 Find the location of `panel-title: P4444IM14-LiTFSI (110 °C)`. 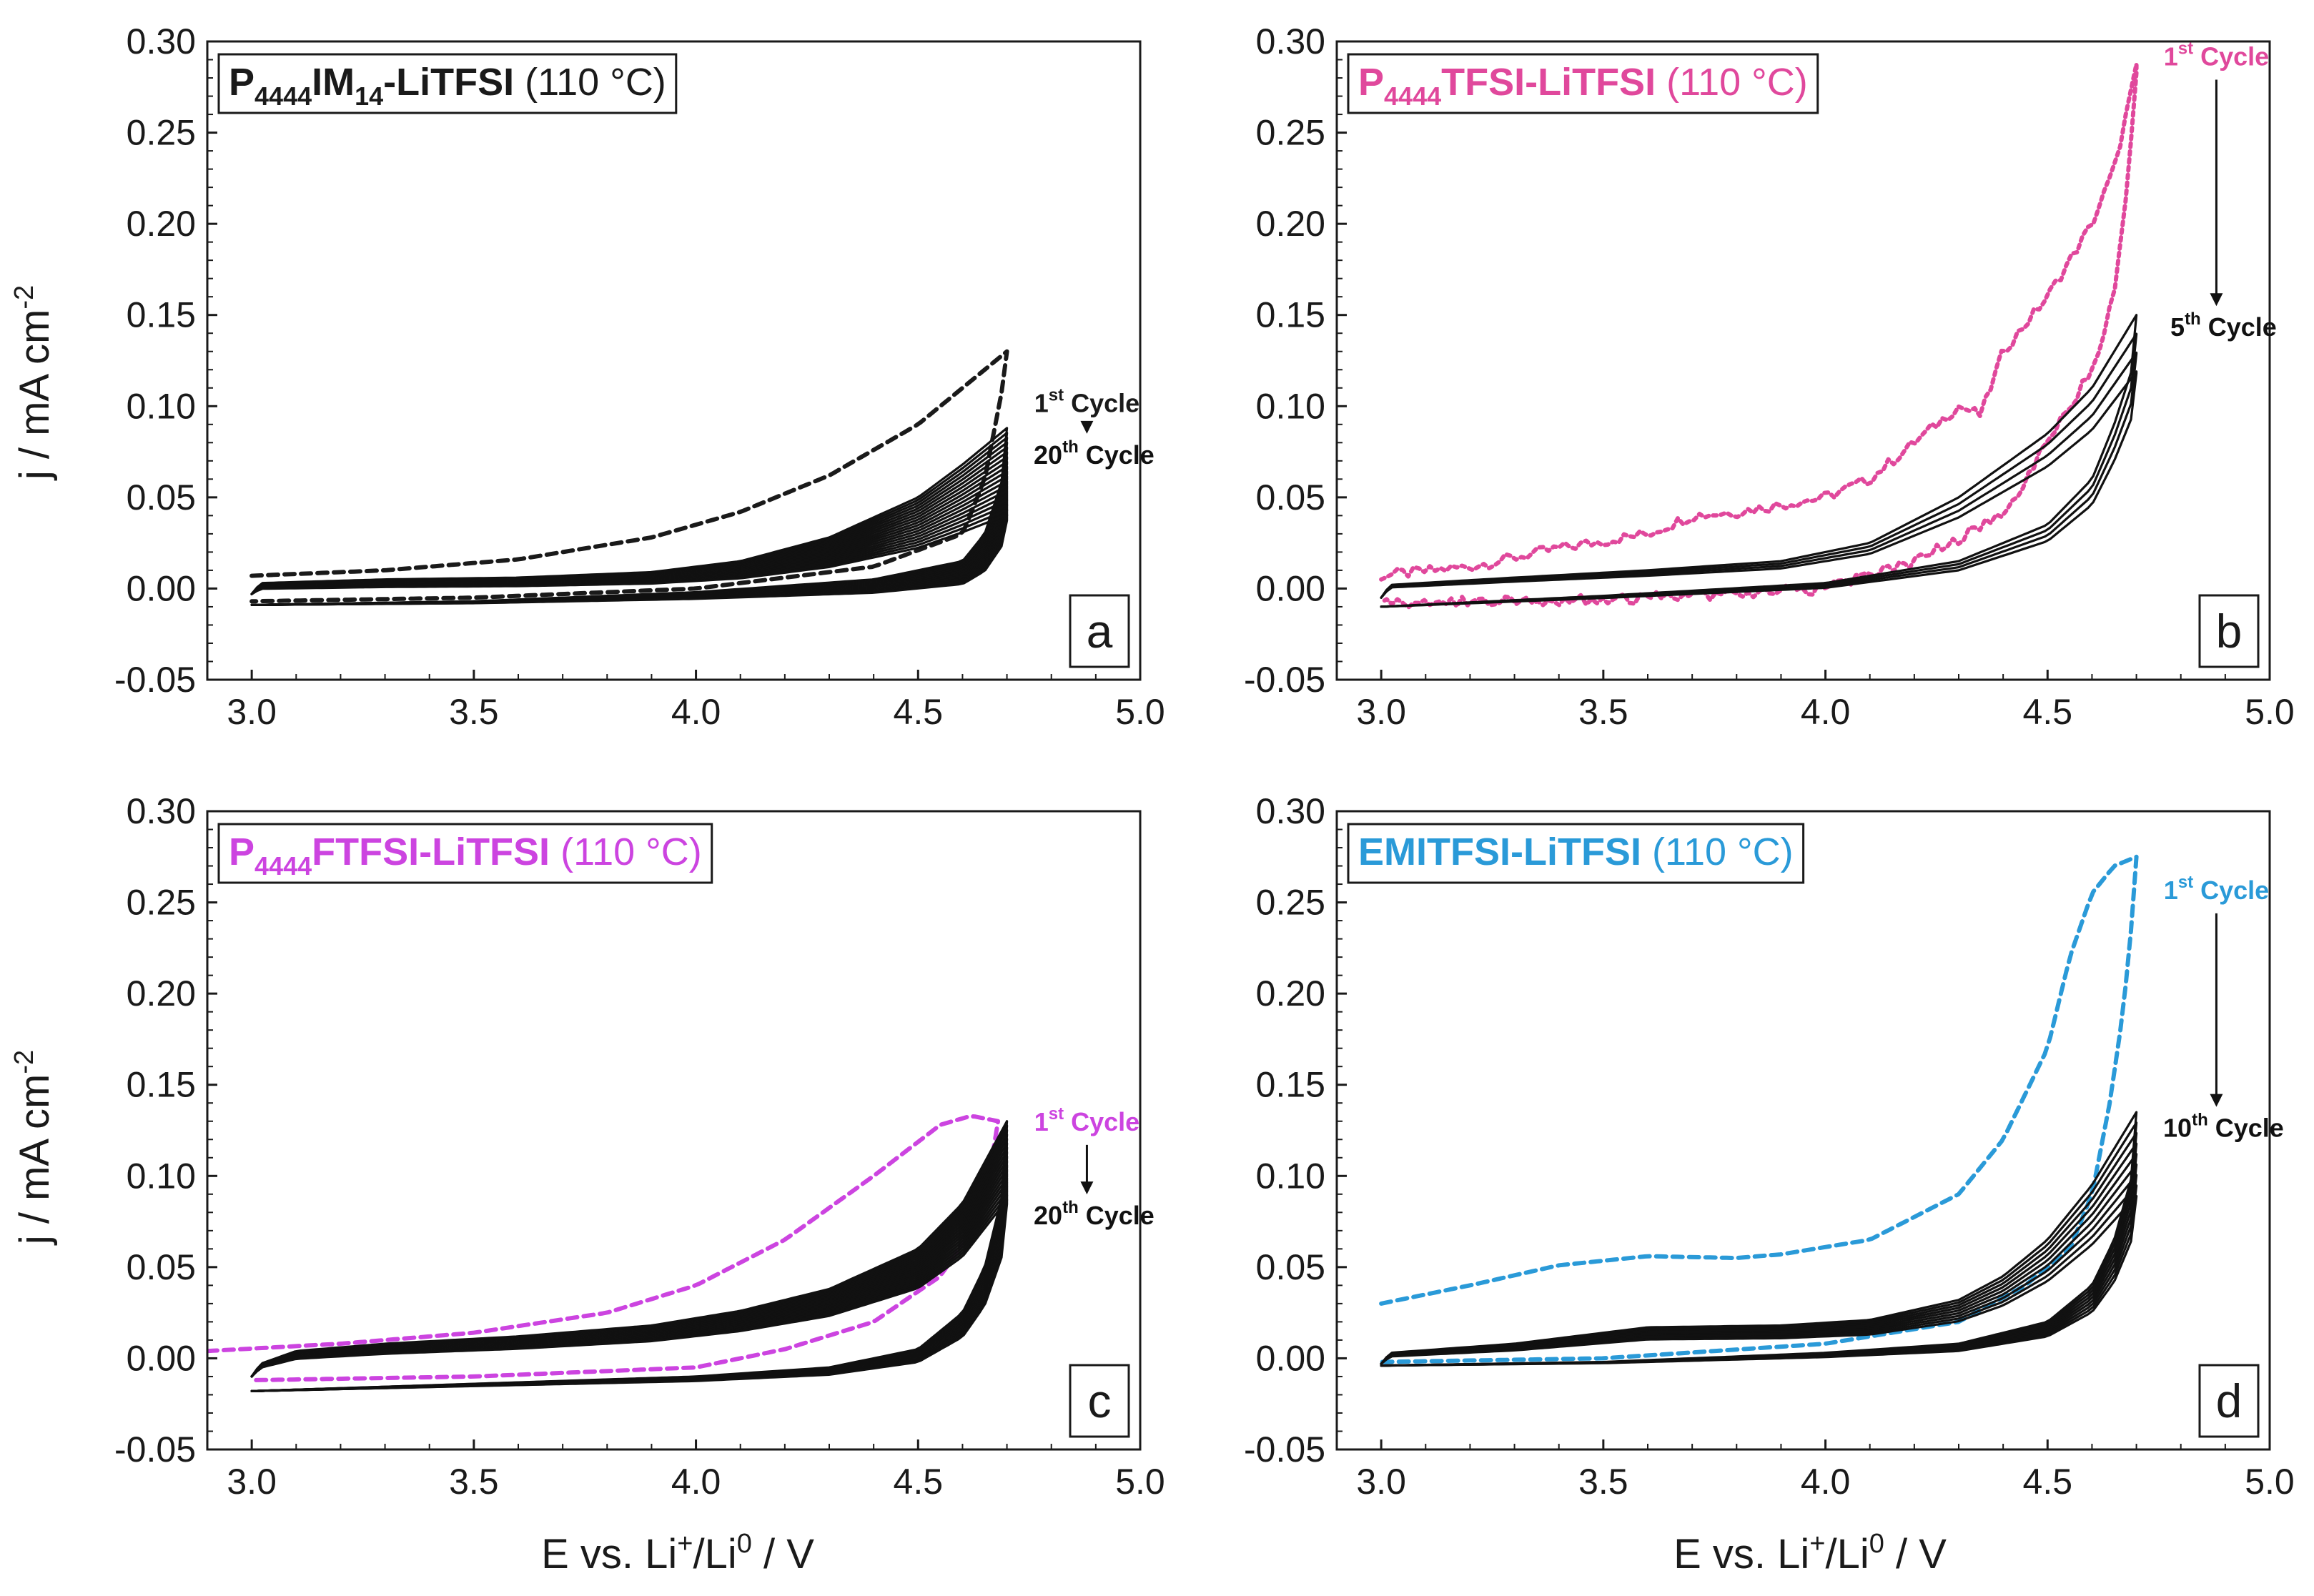

panel-title: P4444IM14-LiTFSI (110 °C) is located at coordinates (447, 86).